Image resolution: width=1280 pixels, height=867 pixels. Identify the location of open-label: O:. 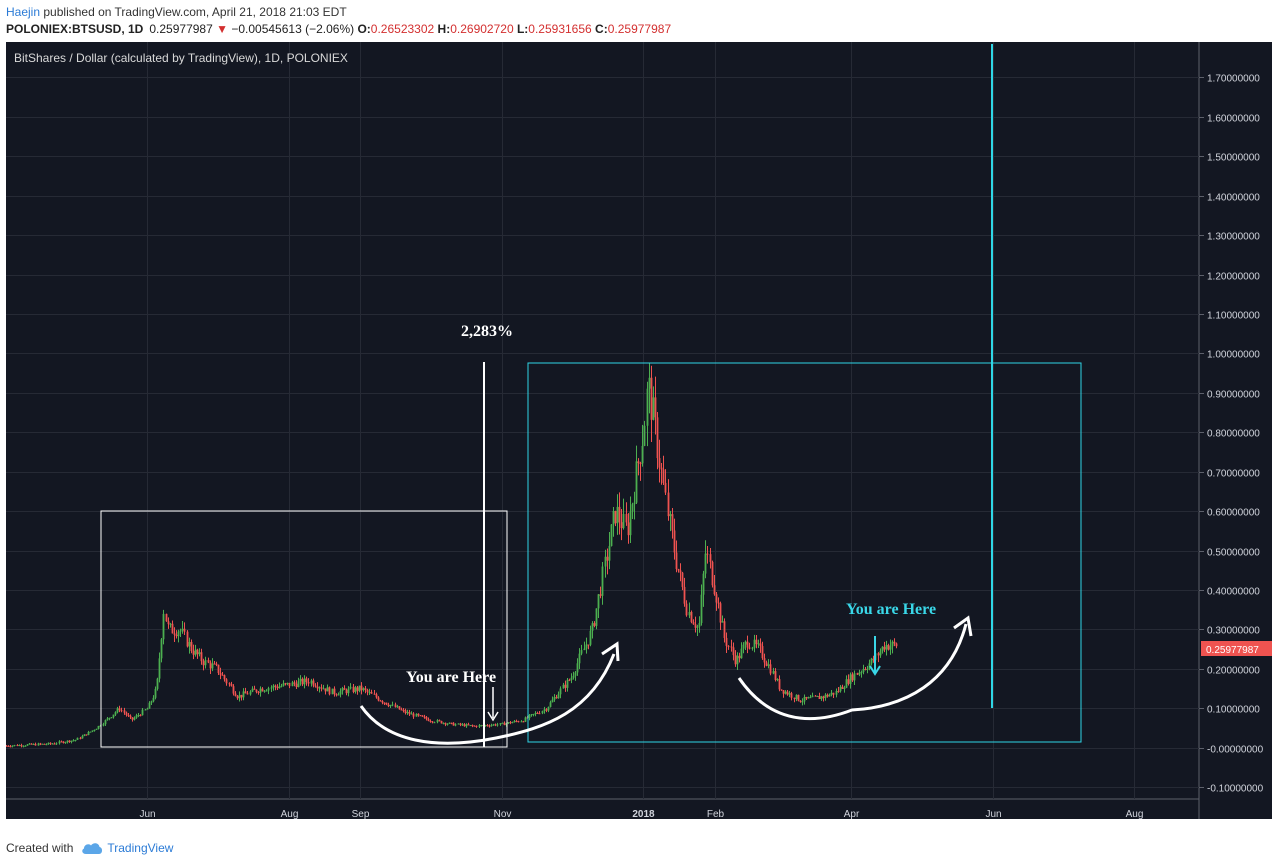
(364, 29).